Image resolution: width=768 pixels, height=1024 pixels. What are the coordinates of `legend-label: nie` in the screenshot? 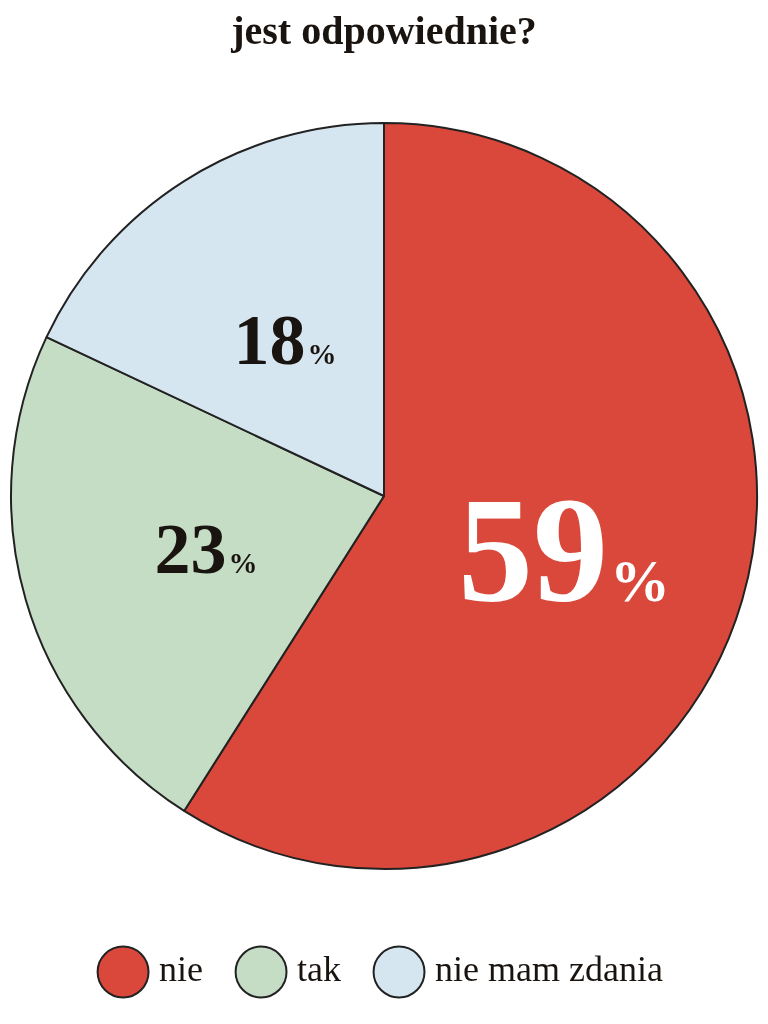 It's located at (181, 969).